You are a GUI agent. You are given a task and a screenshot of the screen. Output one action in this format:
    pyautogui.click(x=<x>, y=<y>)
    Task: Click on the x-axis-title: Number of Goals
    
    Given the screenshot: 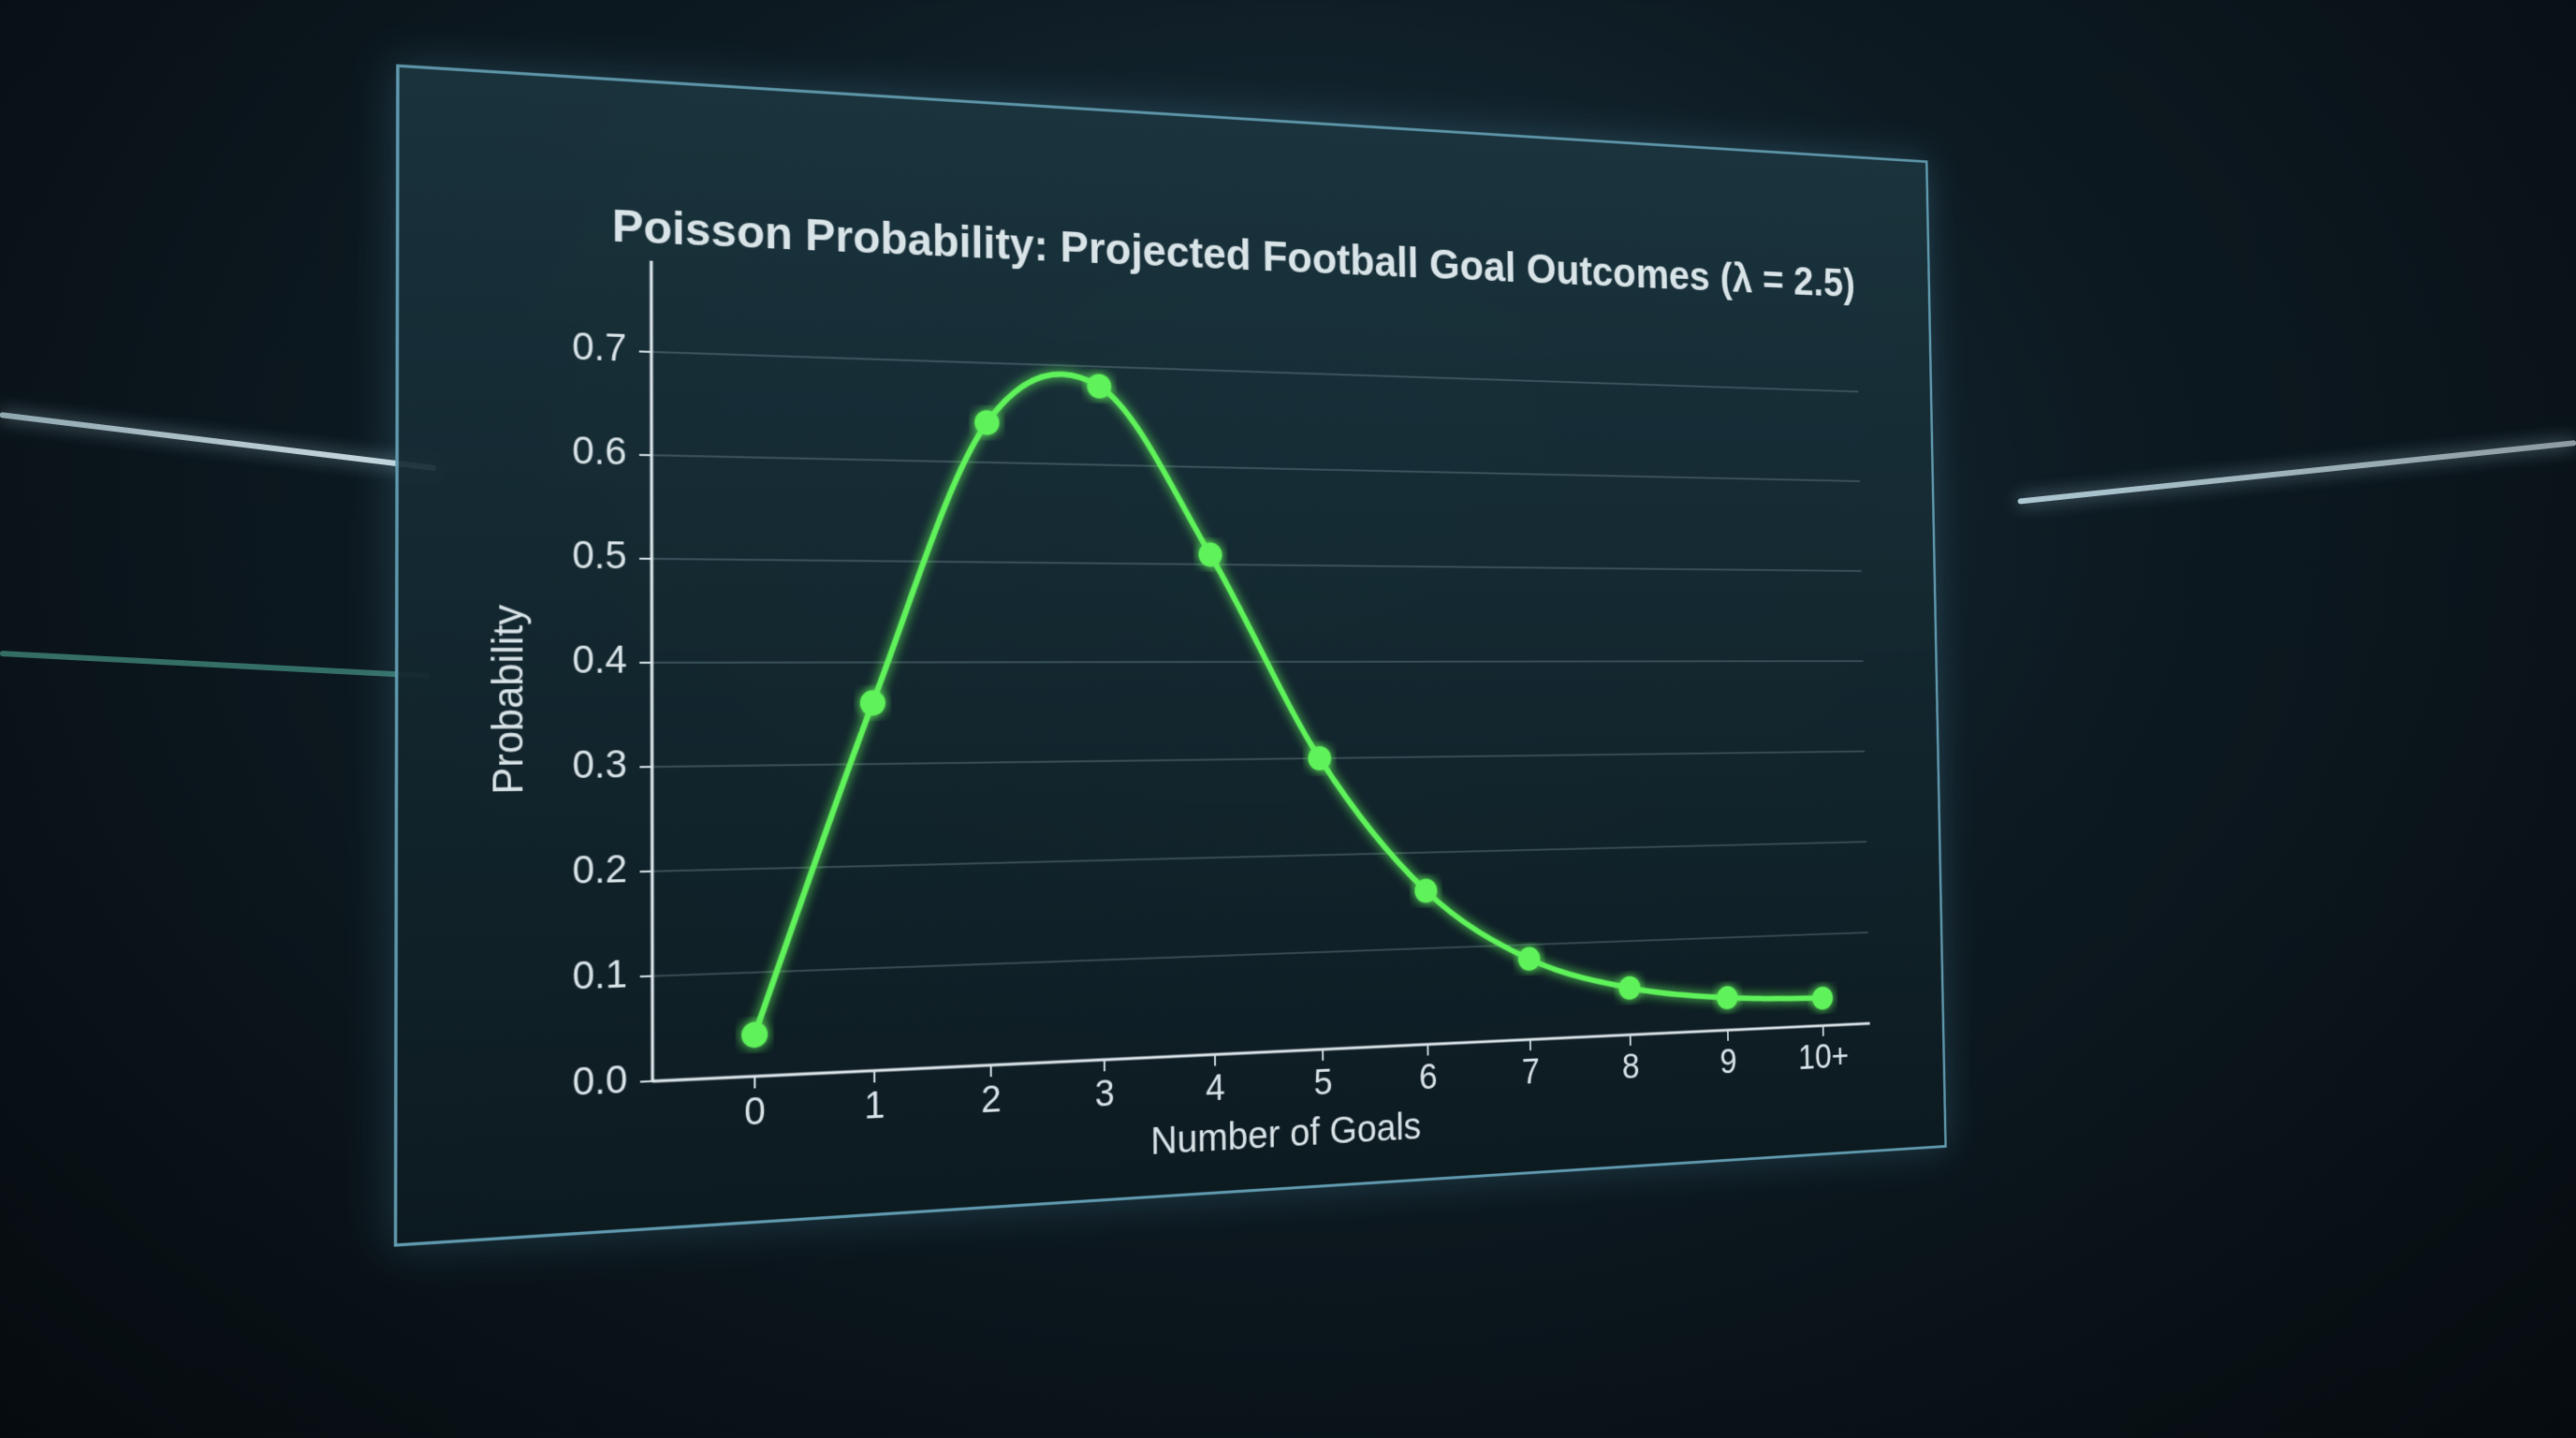 What is the action you would take?
    pyautogui.click(x=1286, y=1134)
    